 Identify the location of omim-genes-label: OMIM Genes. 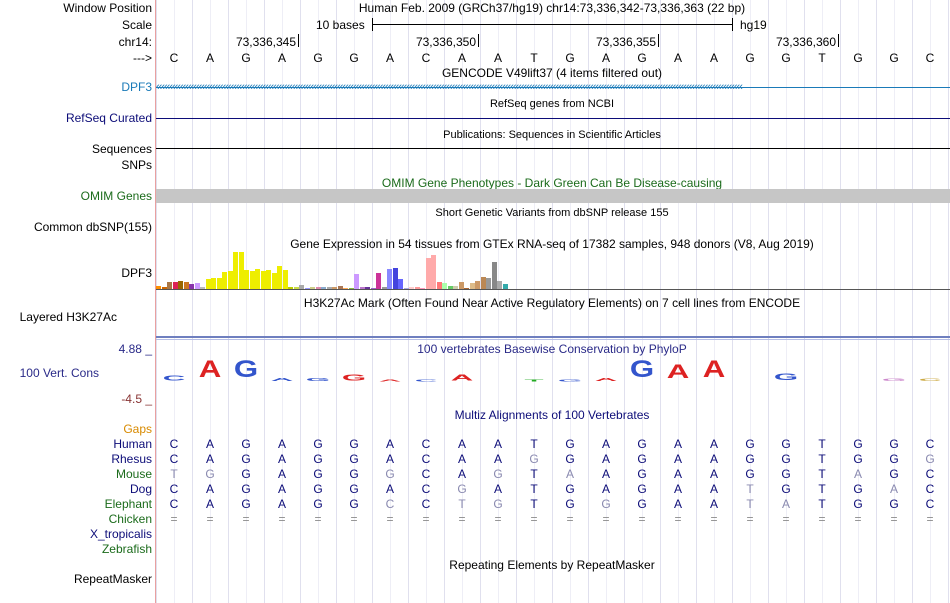
(116, 196).